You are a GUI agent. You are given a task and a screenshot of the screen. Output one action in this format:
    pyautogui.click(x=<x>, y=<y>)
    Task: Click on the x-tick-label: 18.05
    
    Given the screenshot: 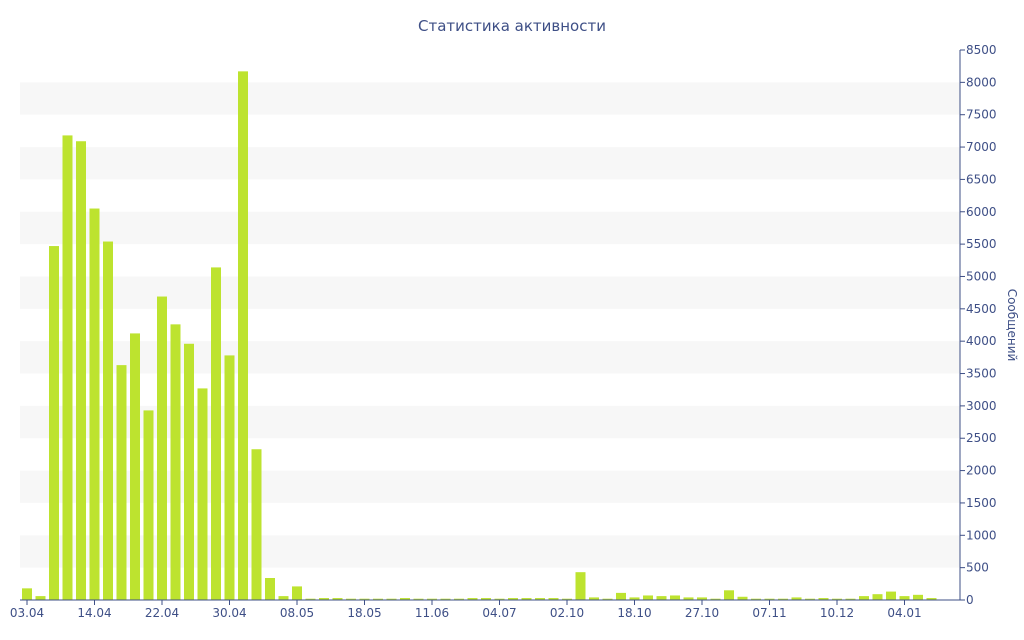 What is the action you would take?
    pyautogui.click(x=364, y=613)
    